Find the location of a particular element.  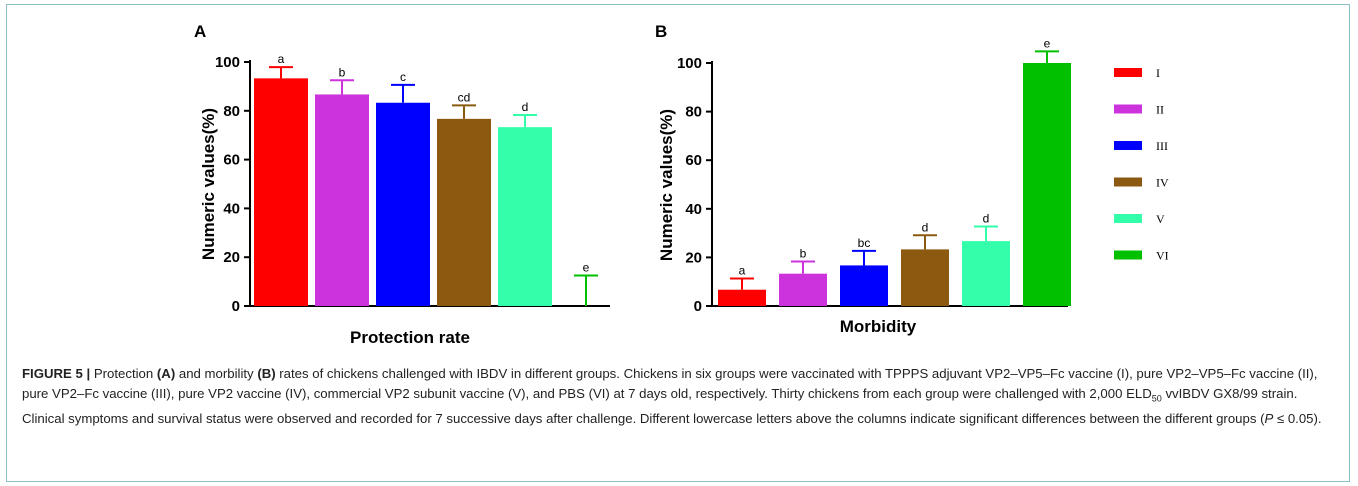

caption-text-2: and morbility is located at coordinates (216, 373).